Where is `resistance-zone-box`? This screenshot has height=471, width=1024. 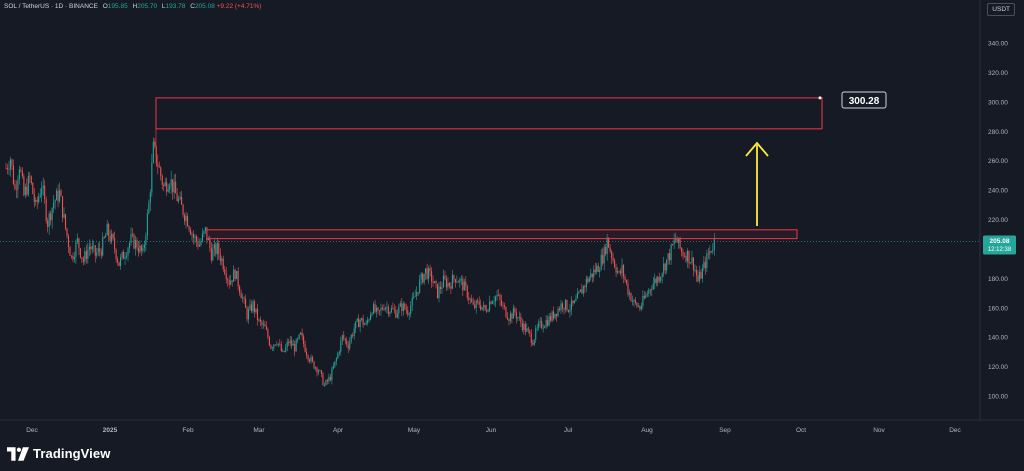 resistance-zone-box is located at coordinates (502, 234).